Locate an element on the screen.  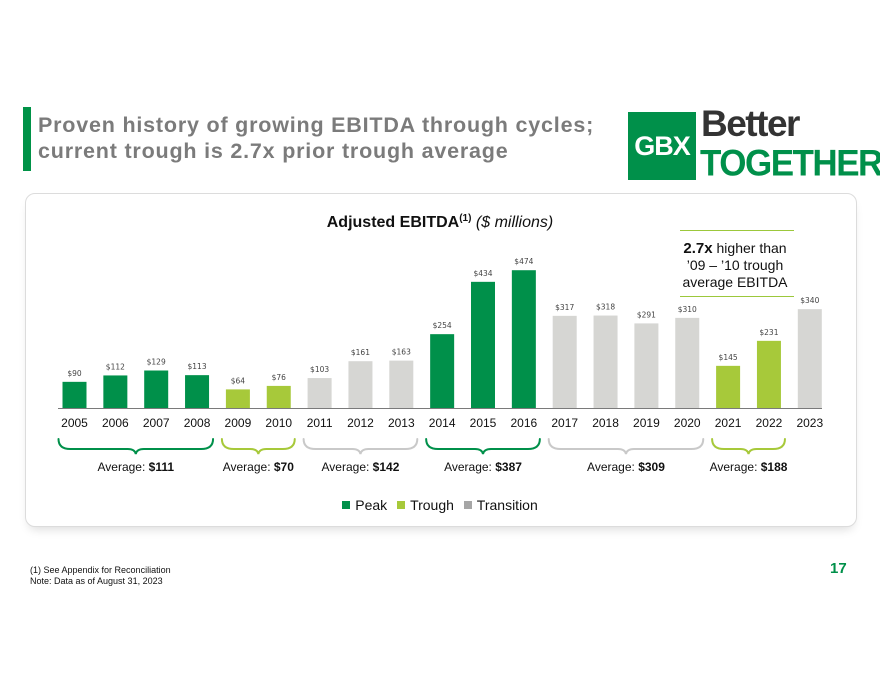
group-average-3: Average: $142 is located at coordinates (361, 467).